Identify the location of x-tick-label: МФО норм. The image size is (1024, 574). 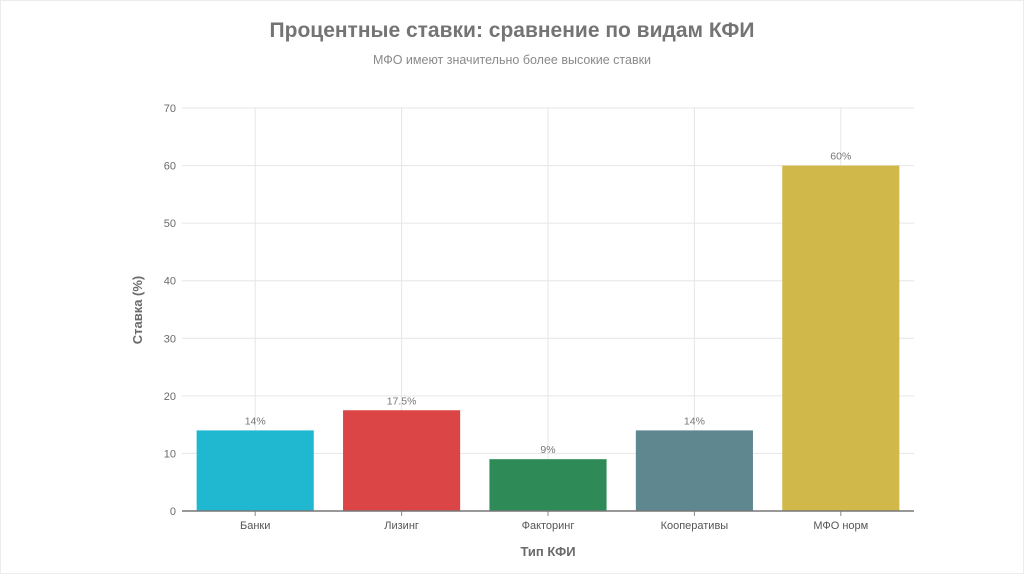
(840, 526).